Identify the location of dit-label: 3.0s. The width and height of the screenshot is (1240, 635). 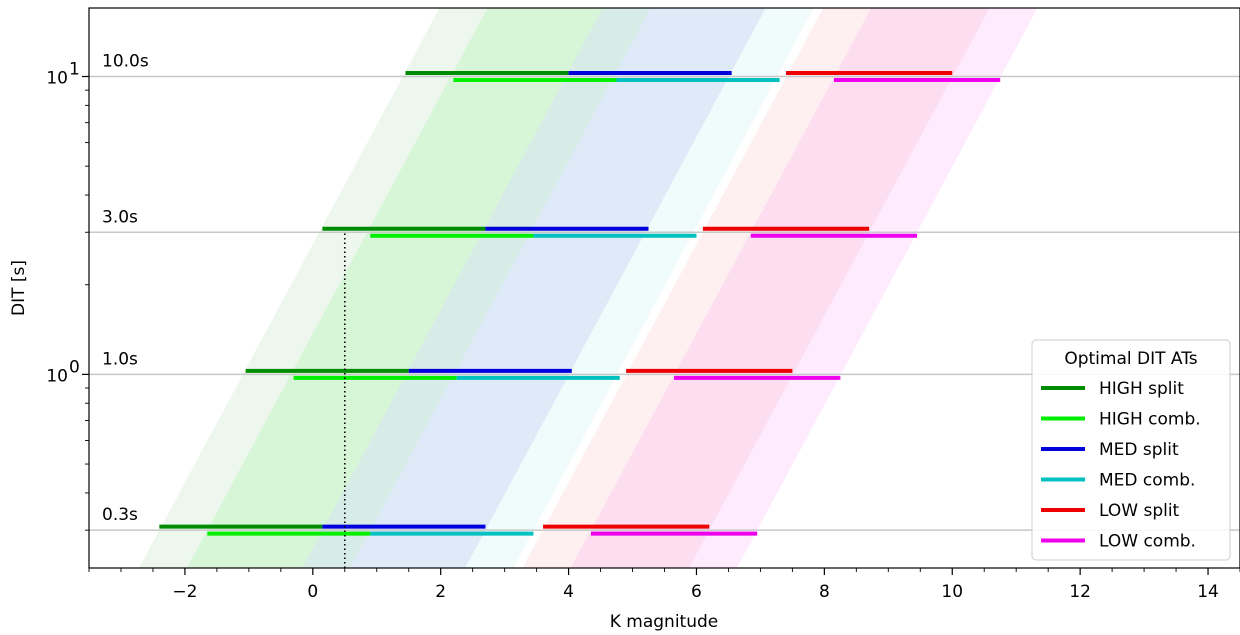
(120, 217).